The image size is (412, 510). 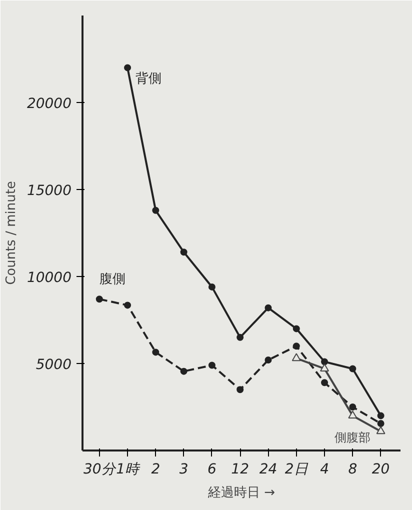 I want to click on y-axis-title: Counts / minute, so click(x=11, y=233).